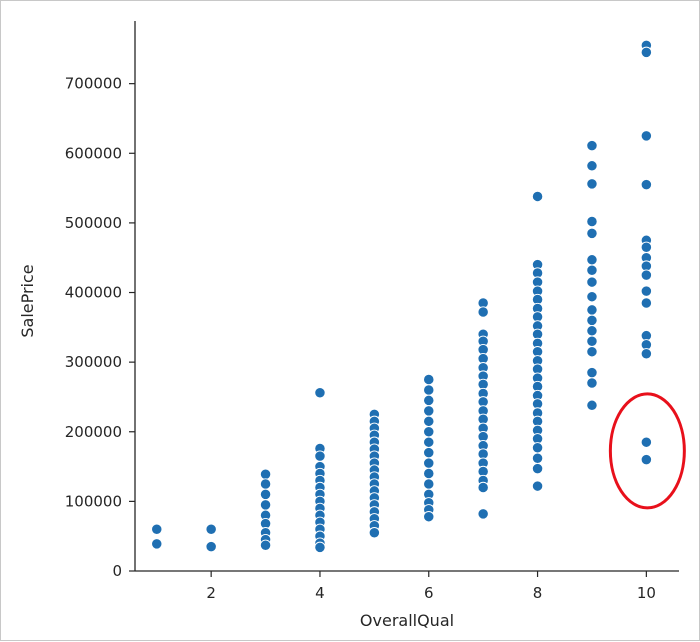  I want to click on x-tick-label: 2, so click(211, 593).